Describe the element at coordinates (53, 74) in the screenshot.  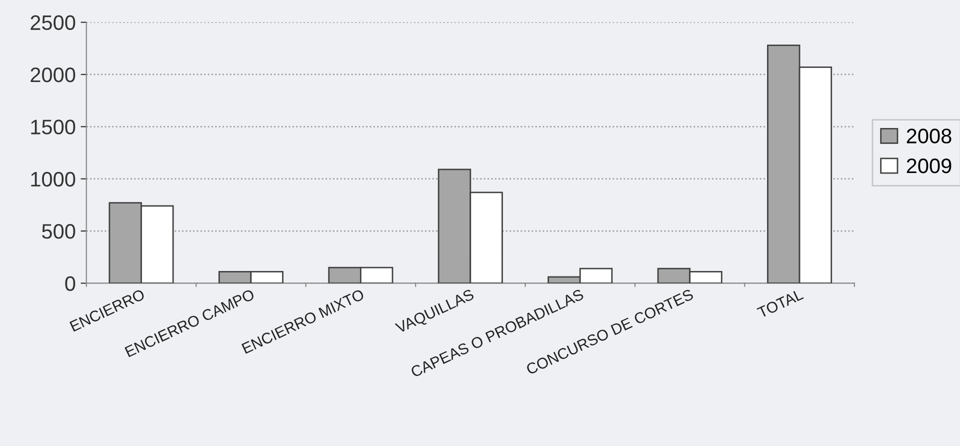
I see `y-tick-label: 2000` at that location.